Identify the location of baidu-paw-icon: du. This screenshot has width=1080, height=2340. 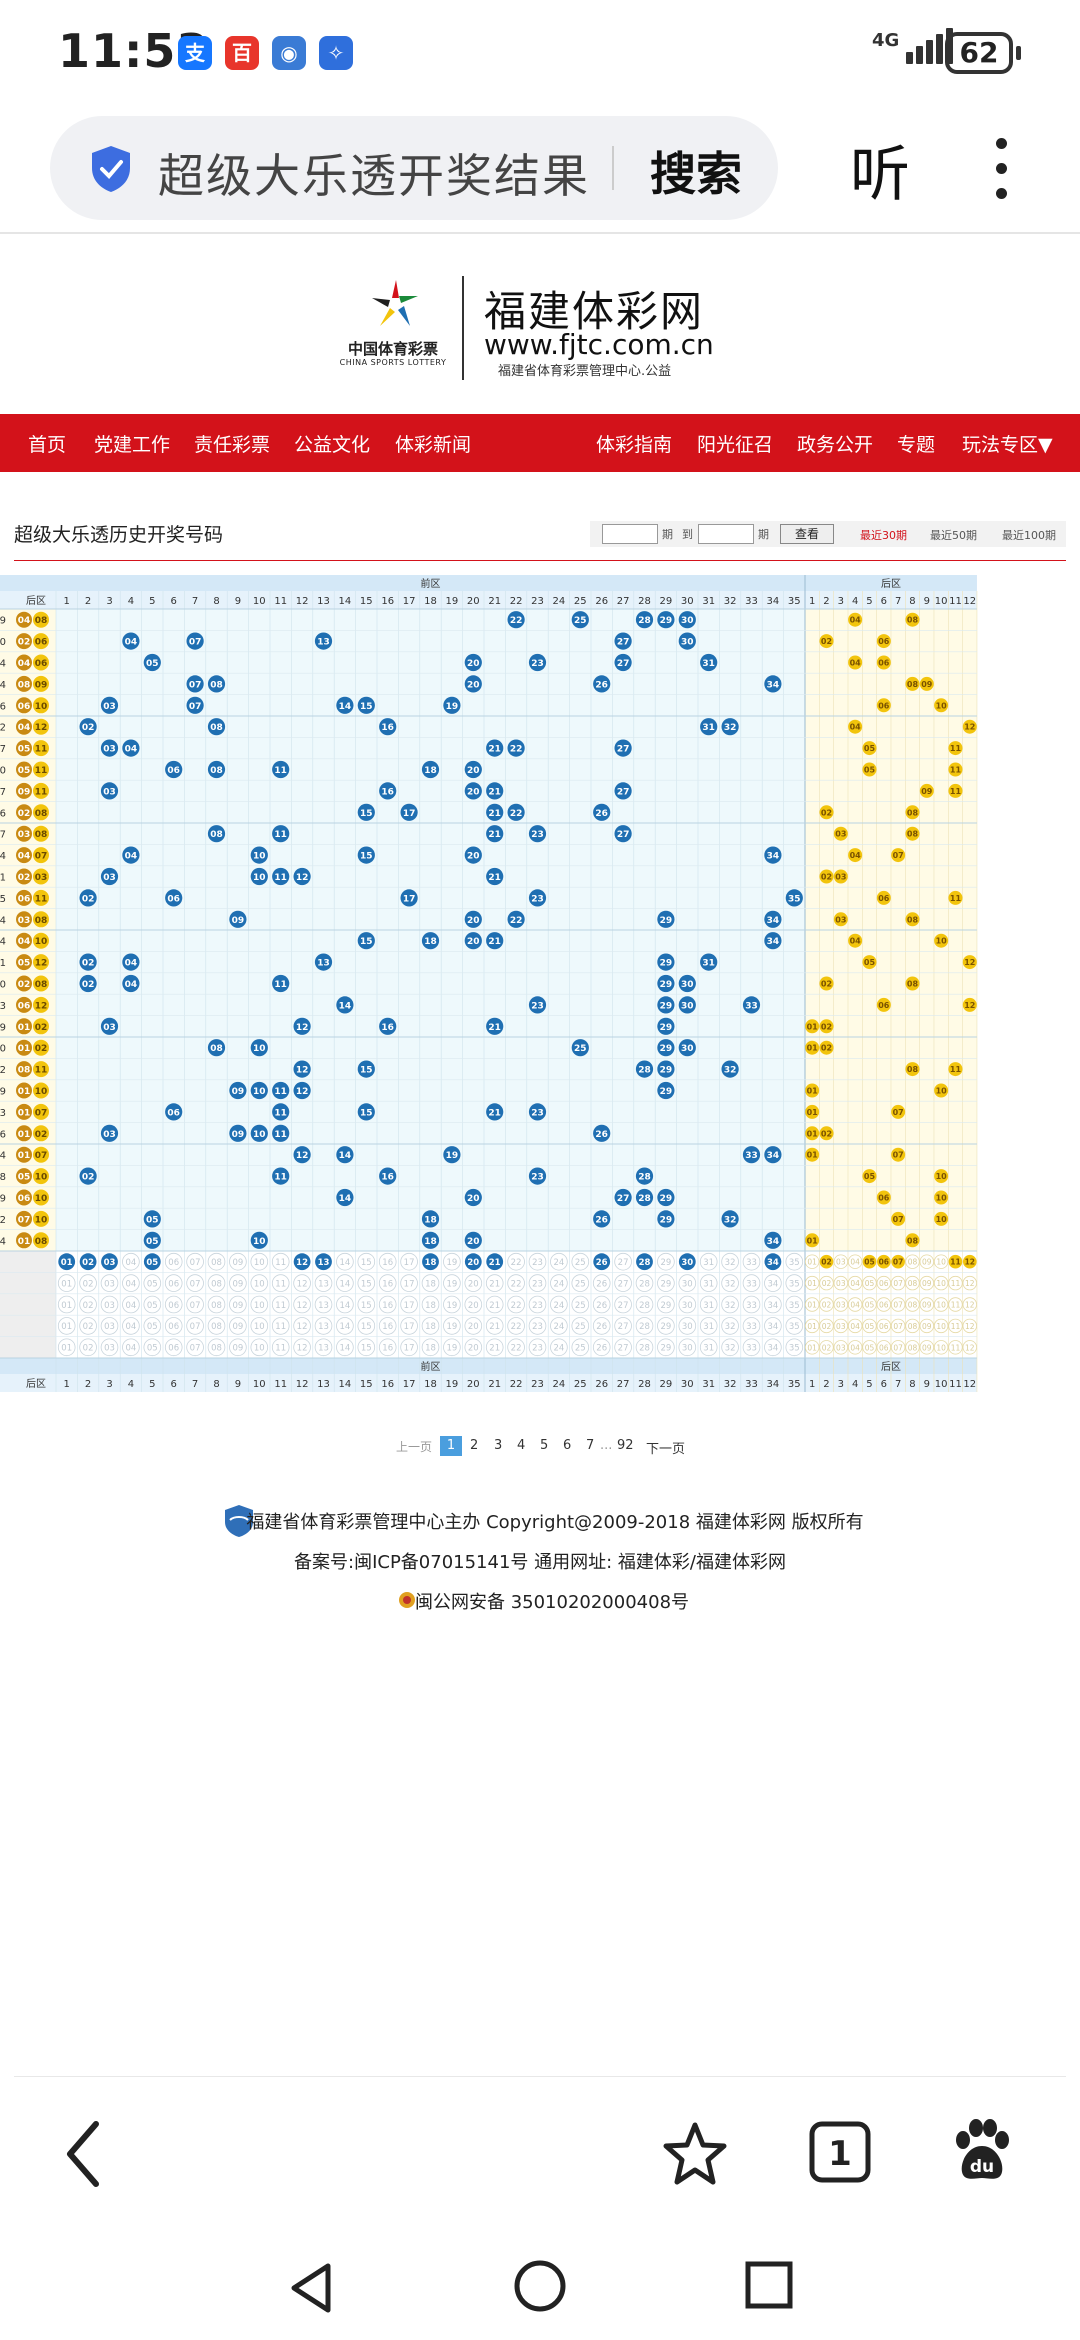
(982, 2151).